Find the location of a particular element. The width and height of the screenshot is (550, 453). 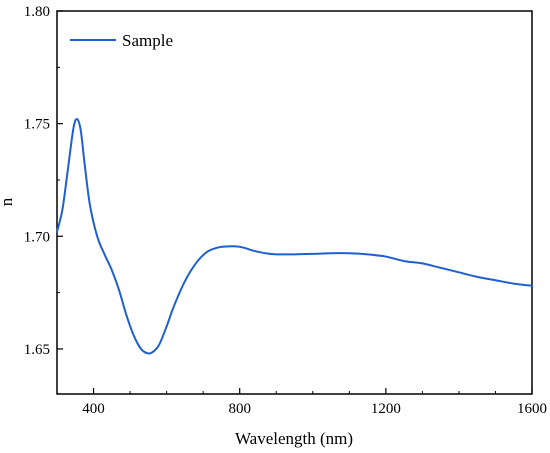

y-tick-label: 1.70 is located at coordinates (37, 237).